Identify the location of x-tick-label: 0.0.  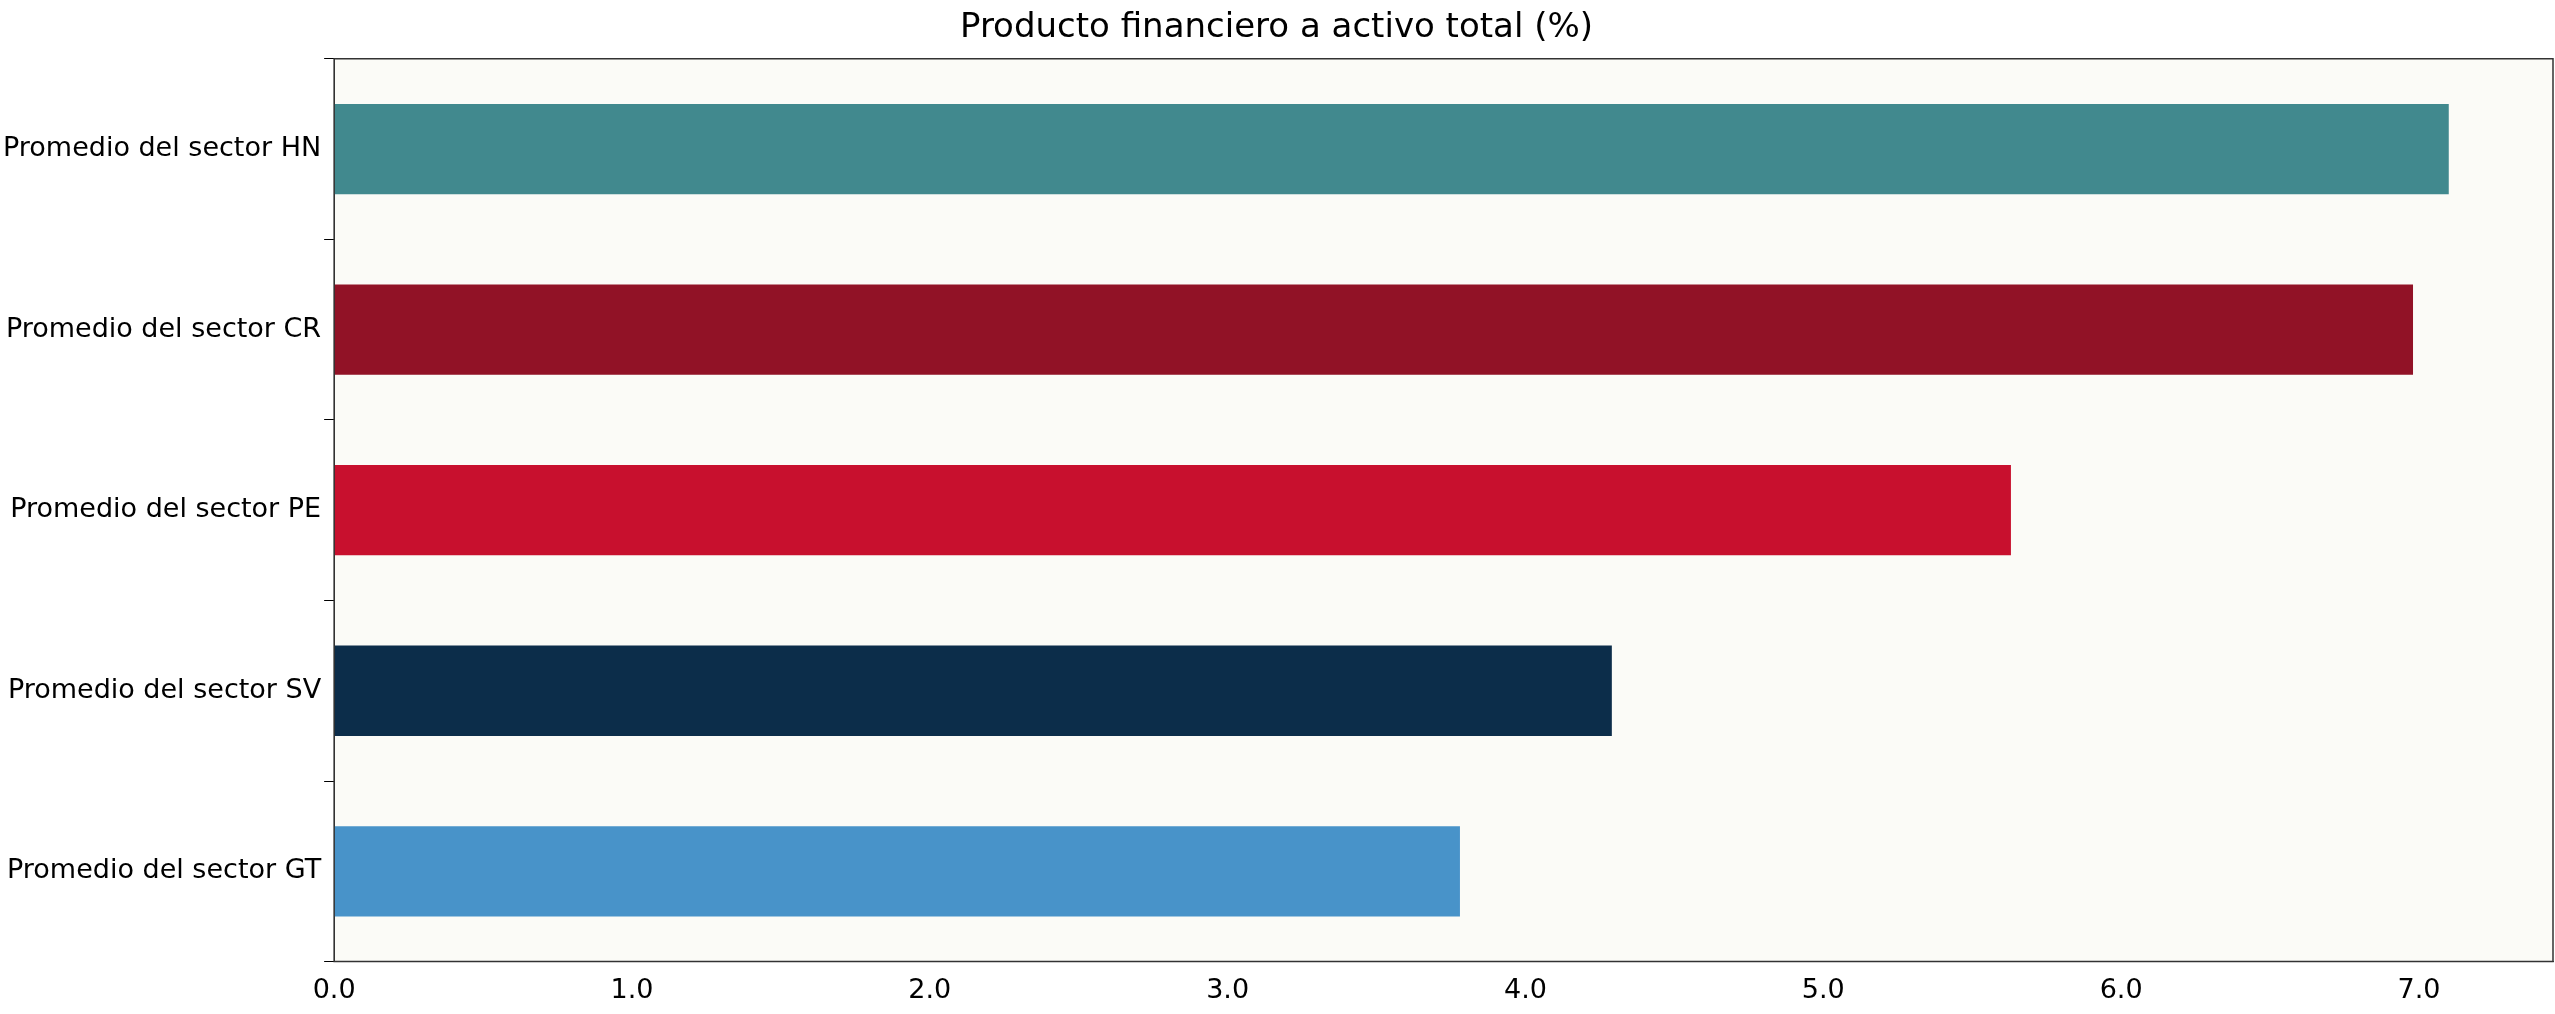
(334, 988).